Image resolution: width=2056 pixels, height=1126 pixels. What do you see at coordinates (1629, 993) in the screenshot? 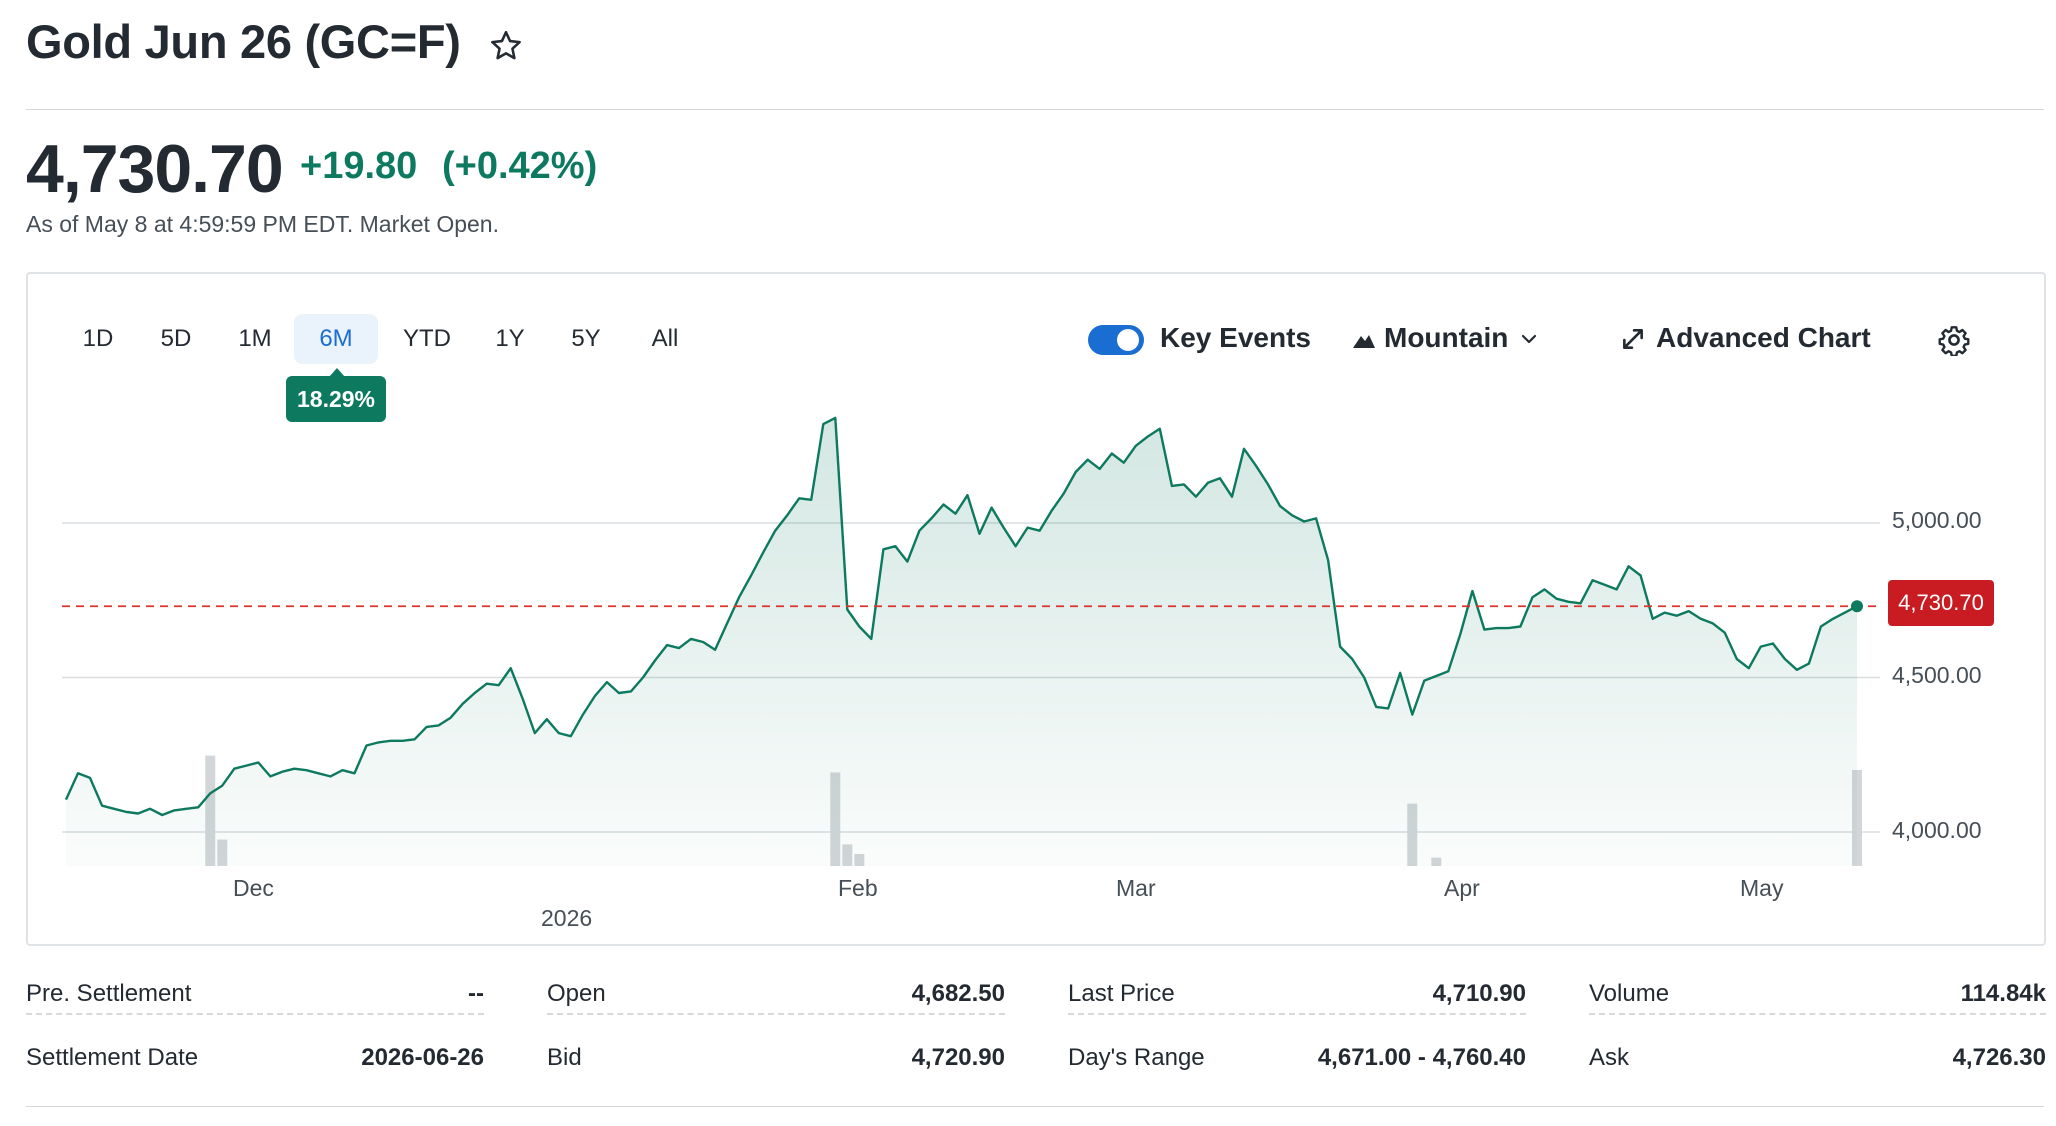
I see `stat-label-volume: Volume` at bounding box center [1629, 993].